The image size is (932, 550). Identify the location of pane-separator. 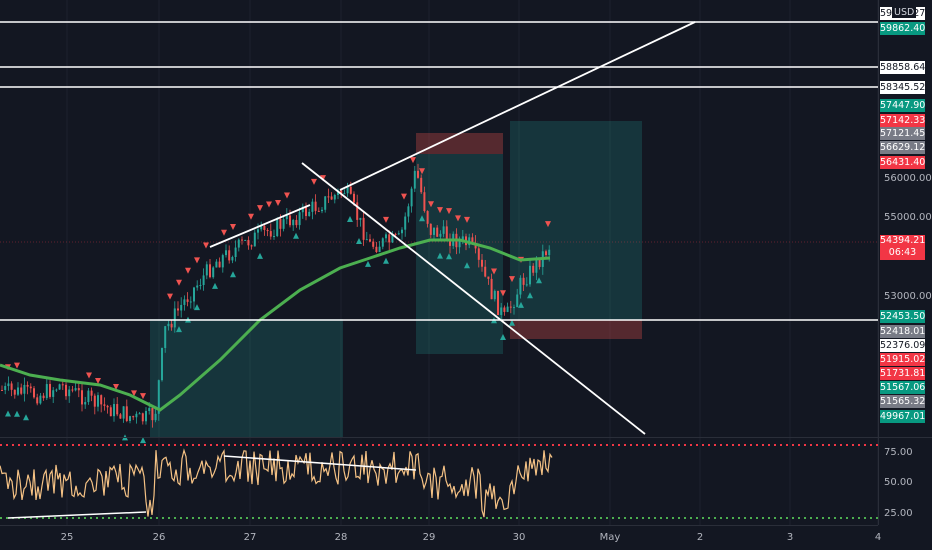
(466, 437).